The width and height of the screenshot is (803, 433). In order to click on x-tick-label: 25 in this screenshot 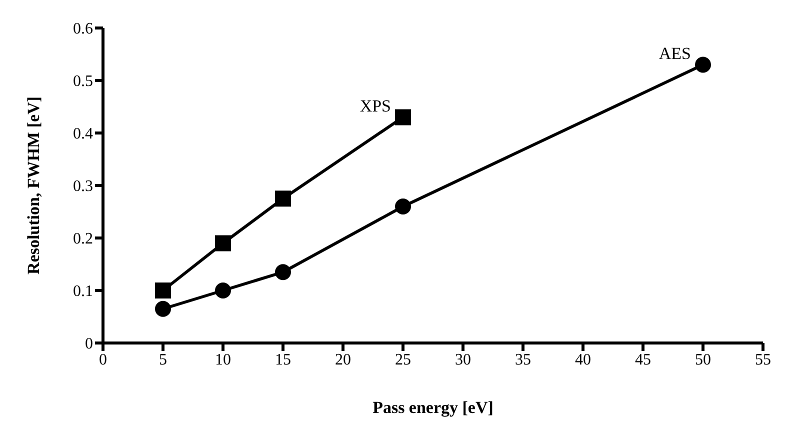, I will do `click(403, 359)`.